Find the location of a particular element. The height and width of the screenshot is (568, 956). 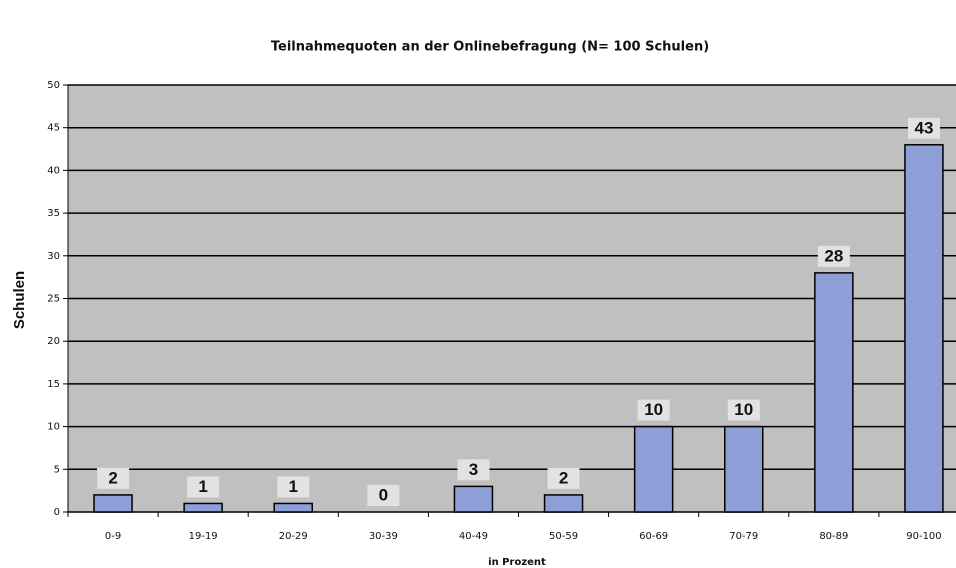

x-tick-label: 80-89 is located at coordinates (833, 536).